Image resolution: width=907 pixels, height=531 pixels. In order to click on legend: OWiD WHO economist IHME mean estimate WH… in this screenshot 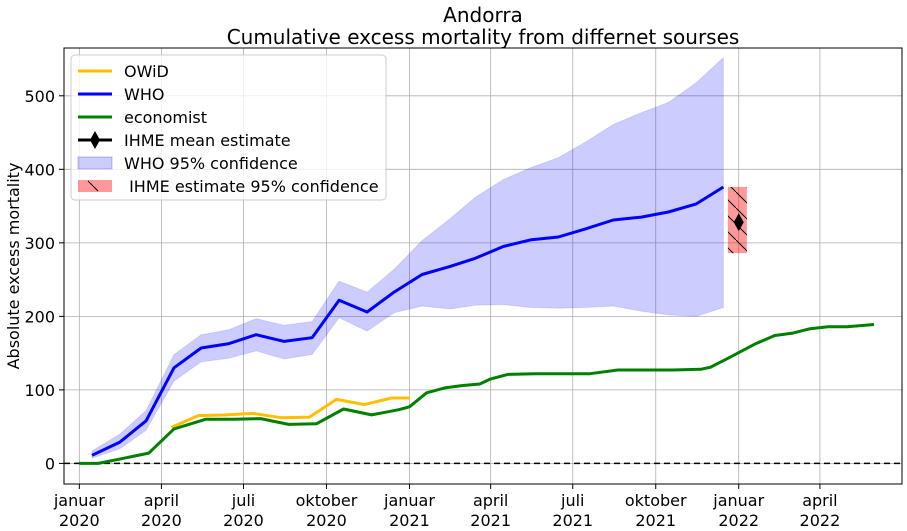, I will do `click(228, 127)`.